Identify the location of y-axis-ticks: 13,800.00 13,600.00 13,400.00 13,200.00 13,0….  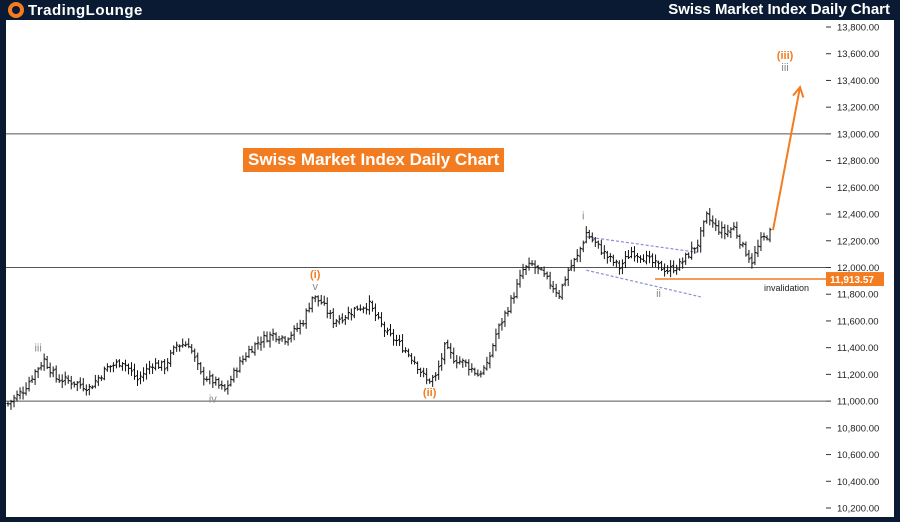
(852, 269).